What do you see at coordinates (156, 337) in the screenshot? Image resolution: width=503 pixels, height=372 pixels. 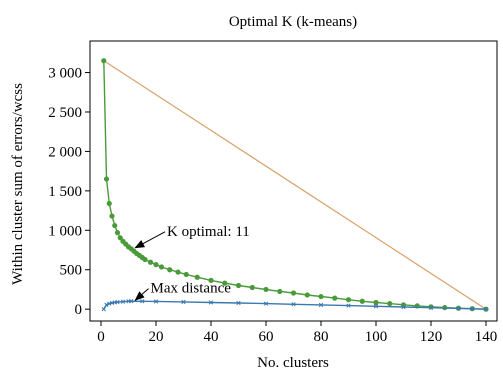 I see `x-tick-label: 20` at bounding box center [156, 337].